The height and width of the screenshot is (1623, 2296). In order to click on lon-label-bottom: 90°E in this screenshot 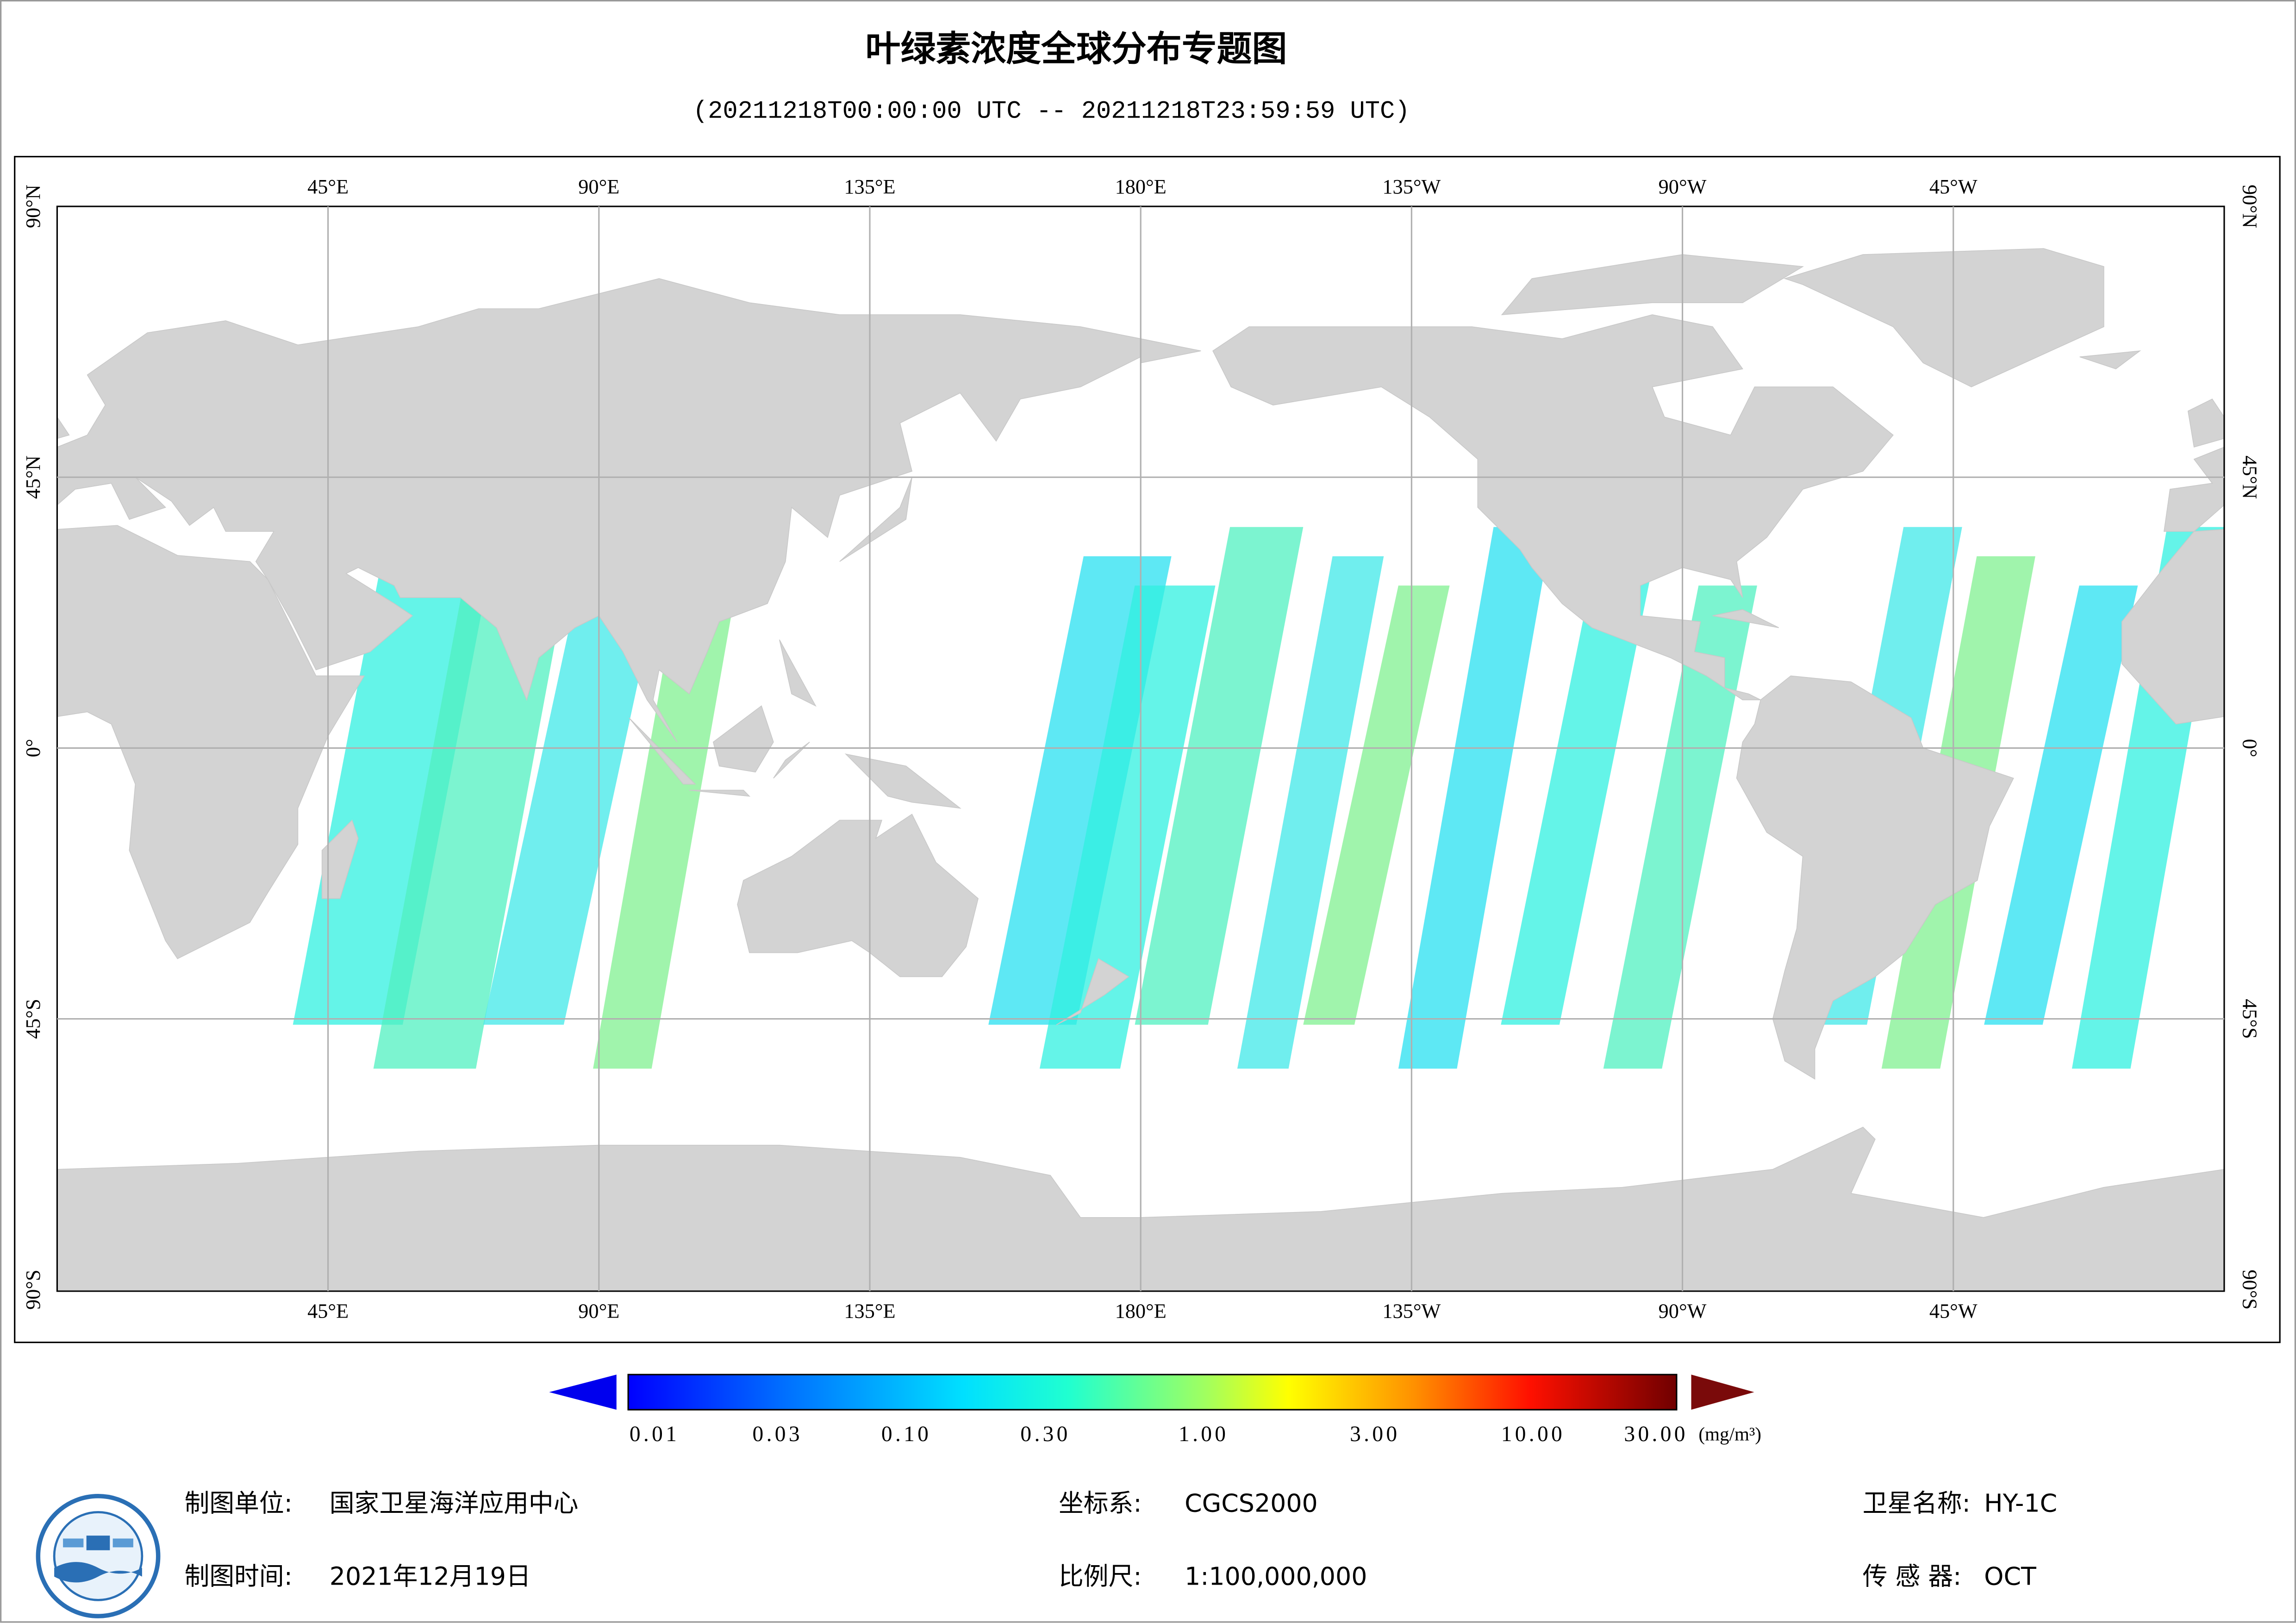, I will do `click(598, 1311)`.